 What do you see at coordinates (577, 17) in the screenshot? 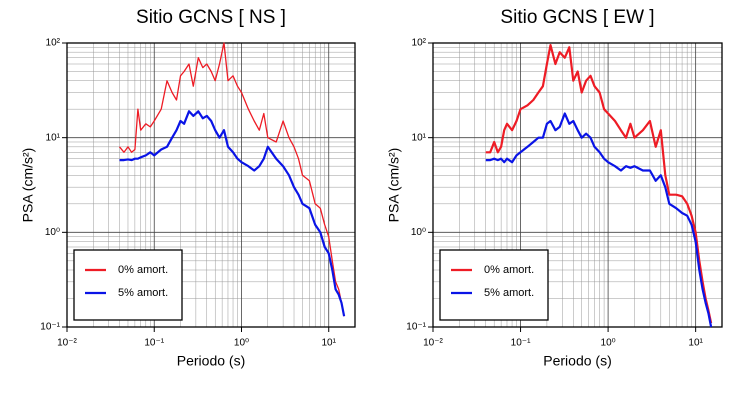
I see `chart-title: Sitio GCNS [ EW ]` at bounding box center [577, 17].